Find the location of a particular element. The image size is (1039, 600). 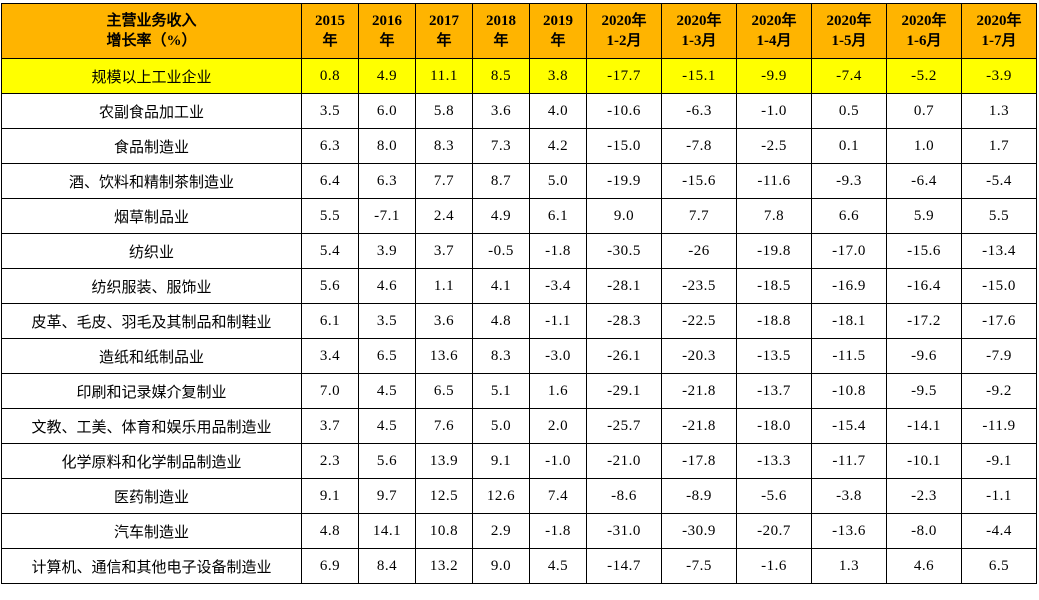

value-cell: -10.8 is located at coordinates (849, 391).